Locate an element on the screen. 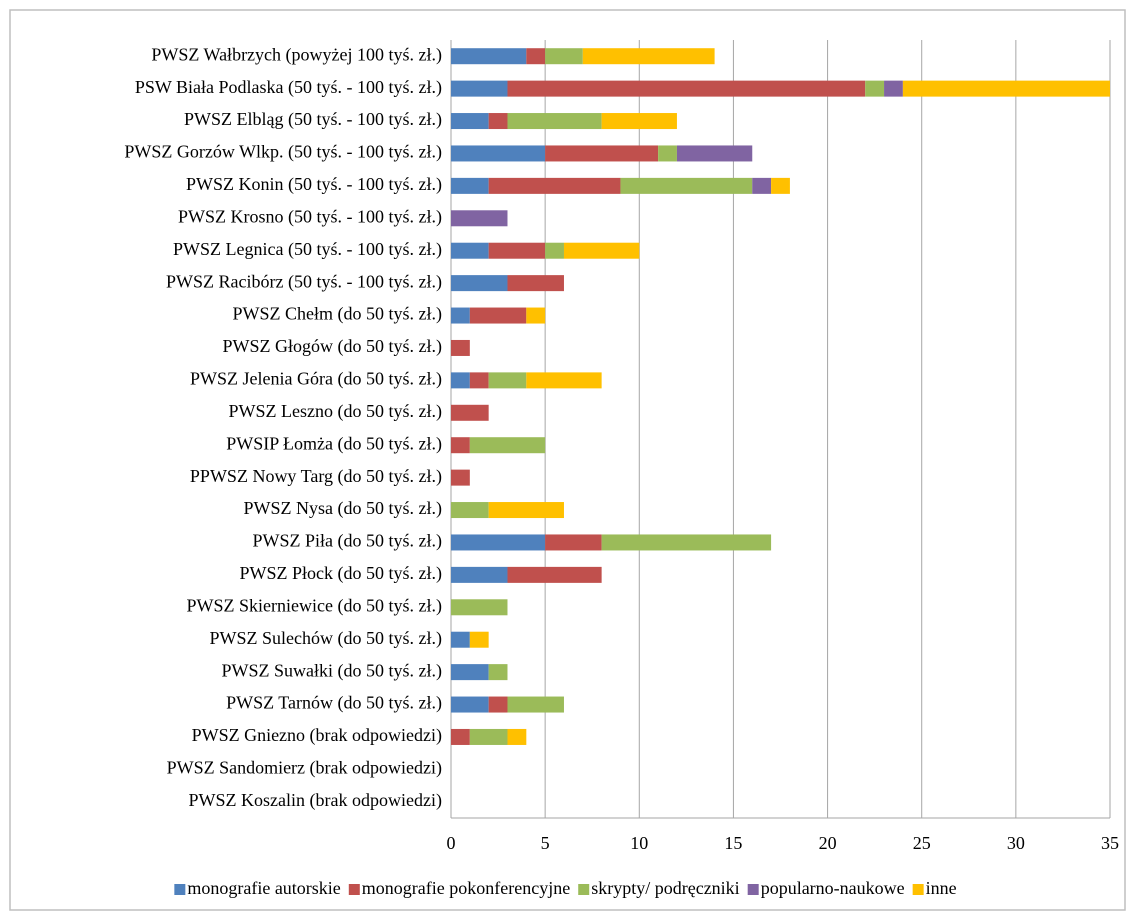 The image size is (1131, 918). y-tick-label: PWSZ Konin (50 tyś. - 100 tyś. zł.) is located at coordinates (314, 184).